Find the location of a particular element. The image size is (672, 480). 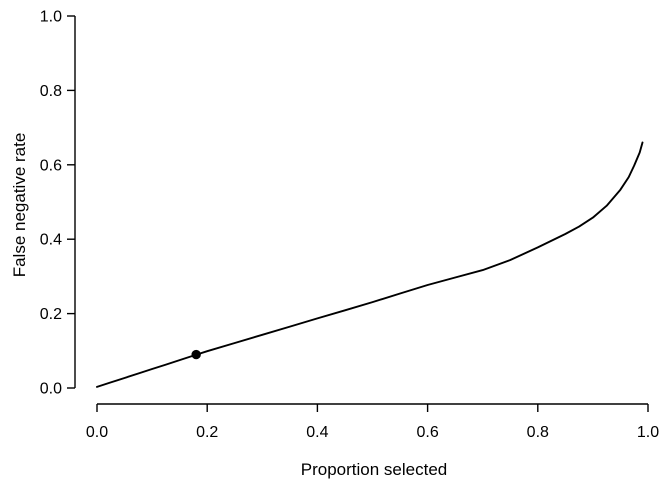

y-tick-label: 0.6 is located at coordinates (51, 165).